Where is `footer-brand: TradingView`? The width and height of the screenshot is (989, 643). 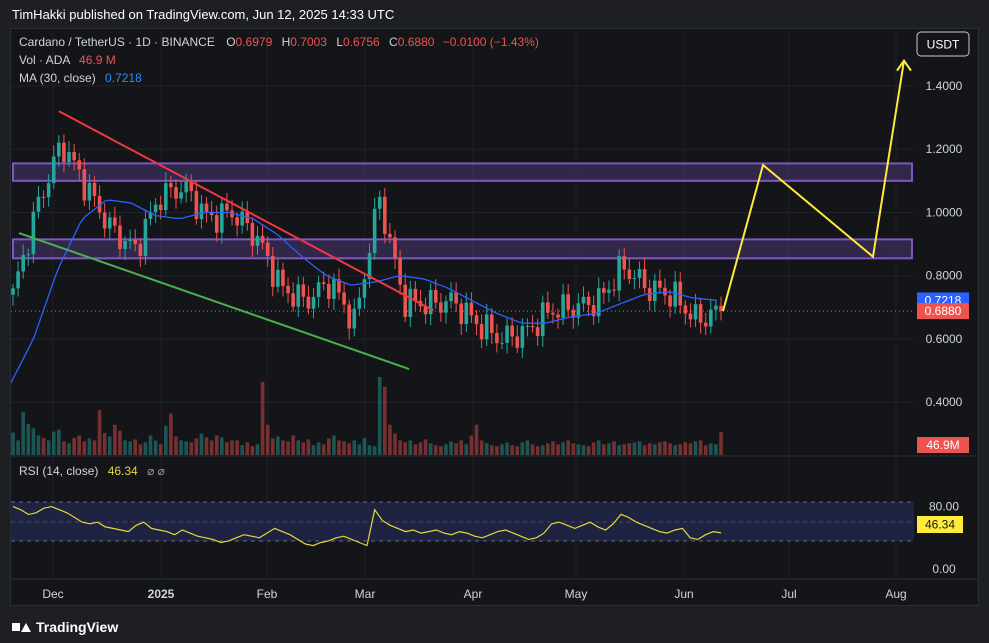
footer-brand: TradingView is located at coordinates (65, 627).